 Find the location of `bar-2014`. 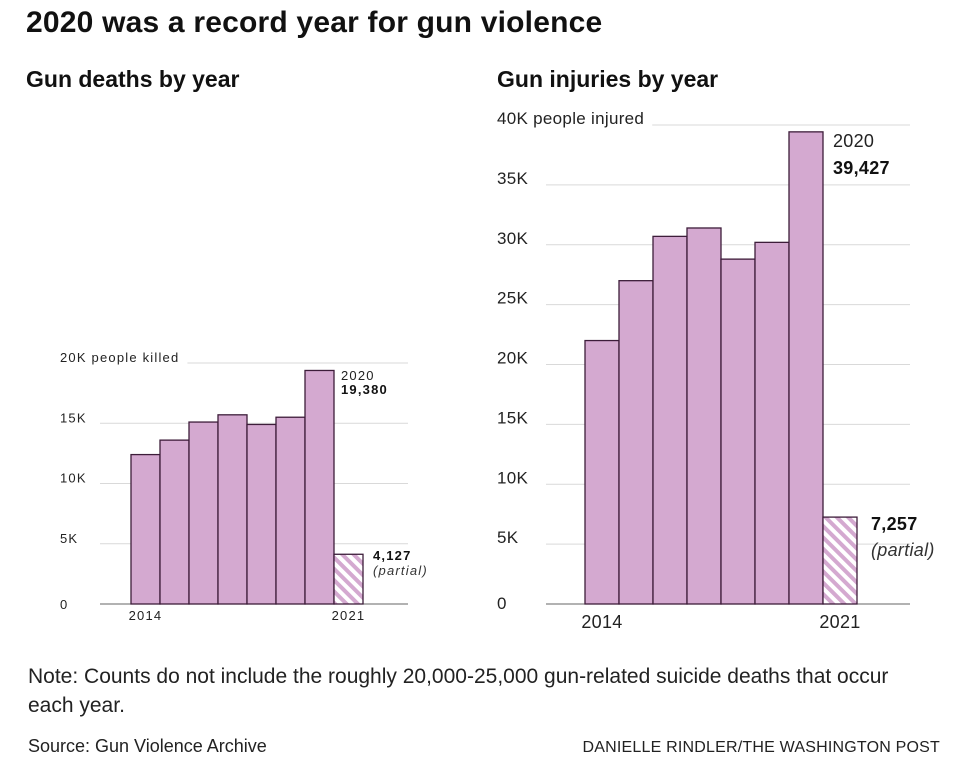

bar-2014 is located at coordinates (602, 472).